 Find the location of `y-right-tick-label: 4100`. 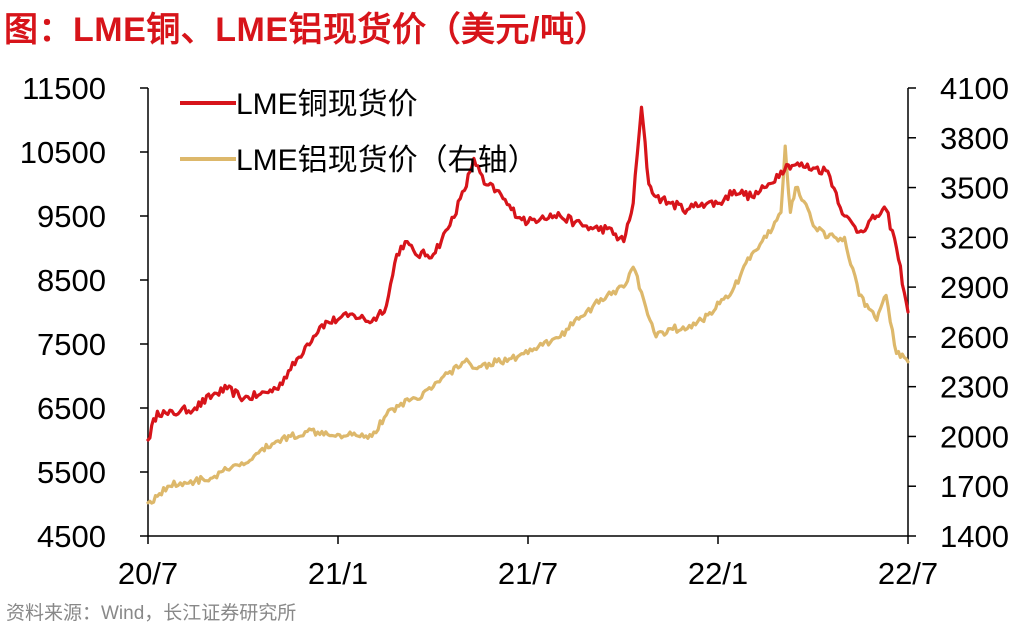

y-right-tick-label: 4100 is located at coordinates (974, 88).